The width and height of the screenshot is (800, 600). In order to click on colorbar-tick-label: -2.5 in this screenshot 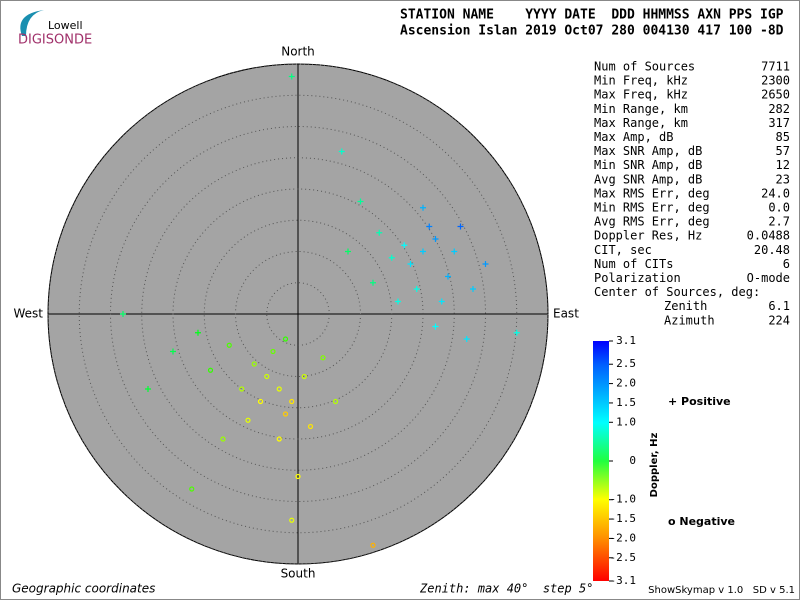, I will do `click(623, 557)`.